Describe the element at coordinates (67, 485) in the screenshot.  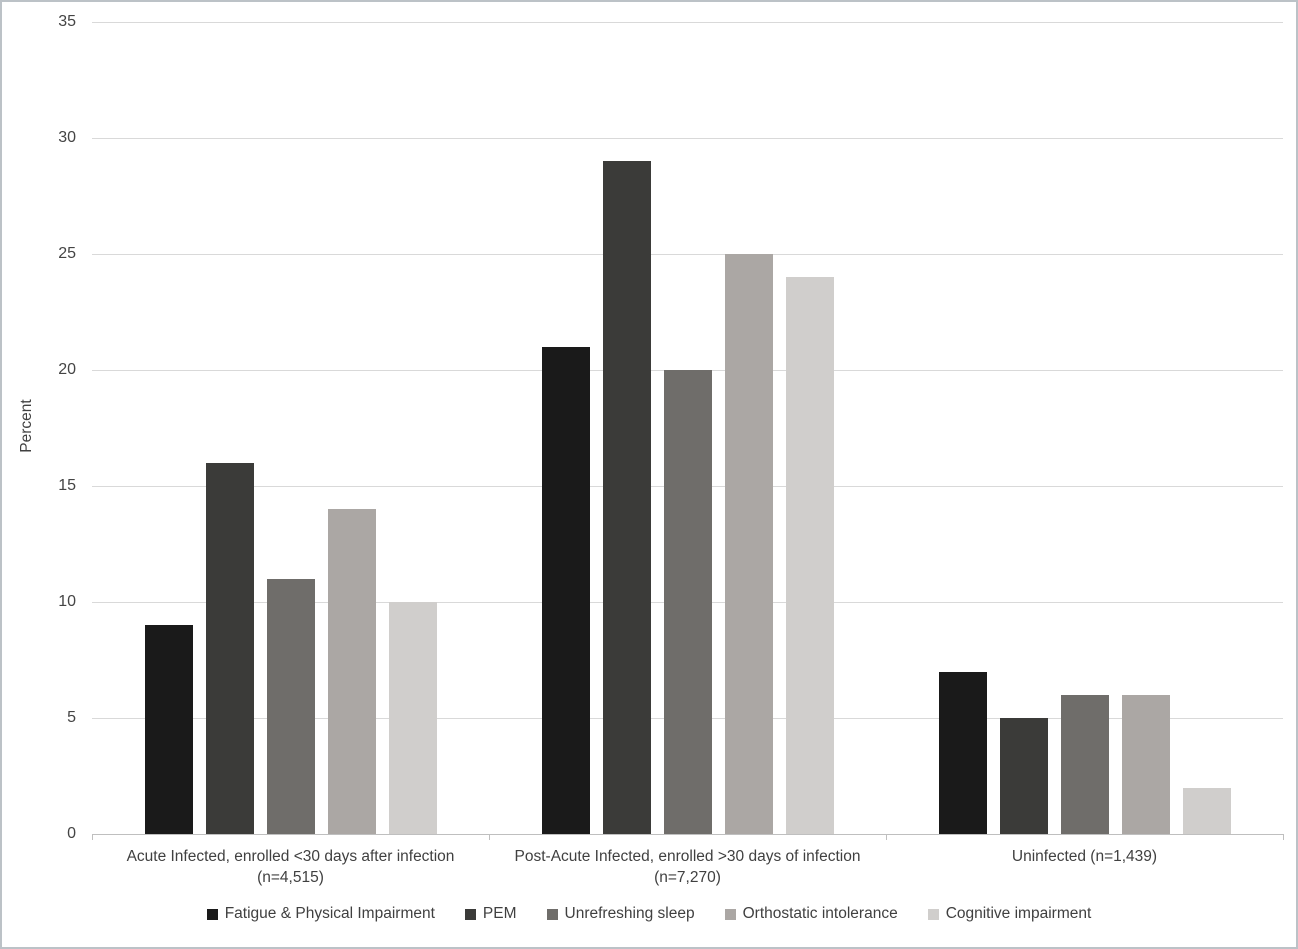
I see `y-tick-label: 15` at that location.